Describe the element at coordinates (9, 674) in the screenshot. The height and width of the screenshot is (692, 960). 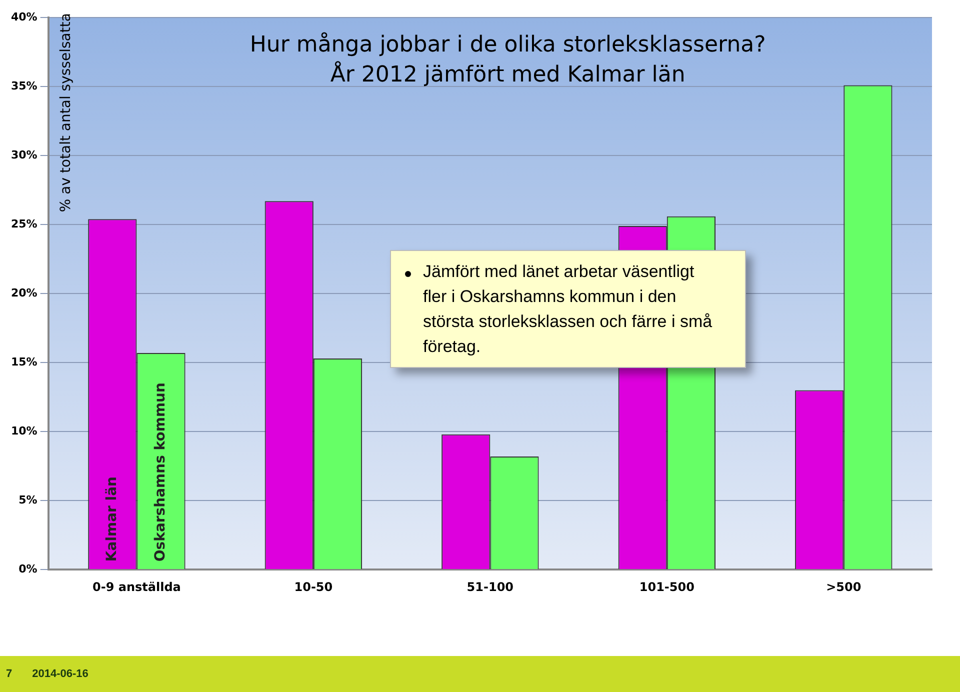
I see `text: 7` at that location.